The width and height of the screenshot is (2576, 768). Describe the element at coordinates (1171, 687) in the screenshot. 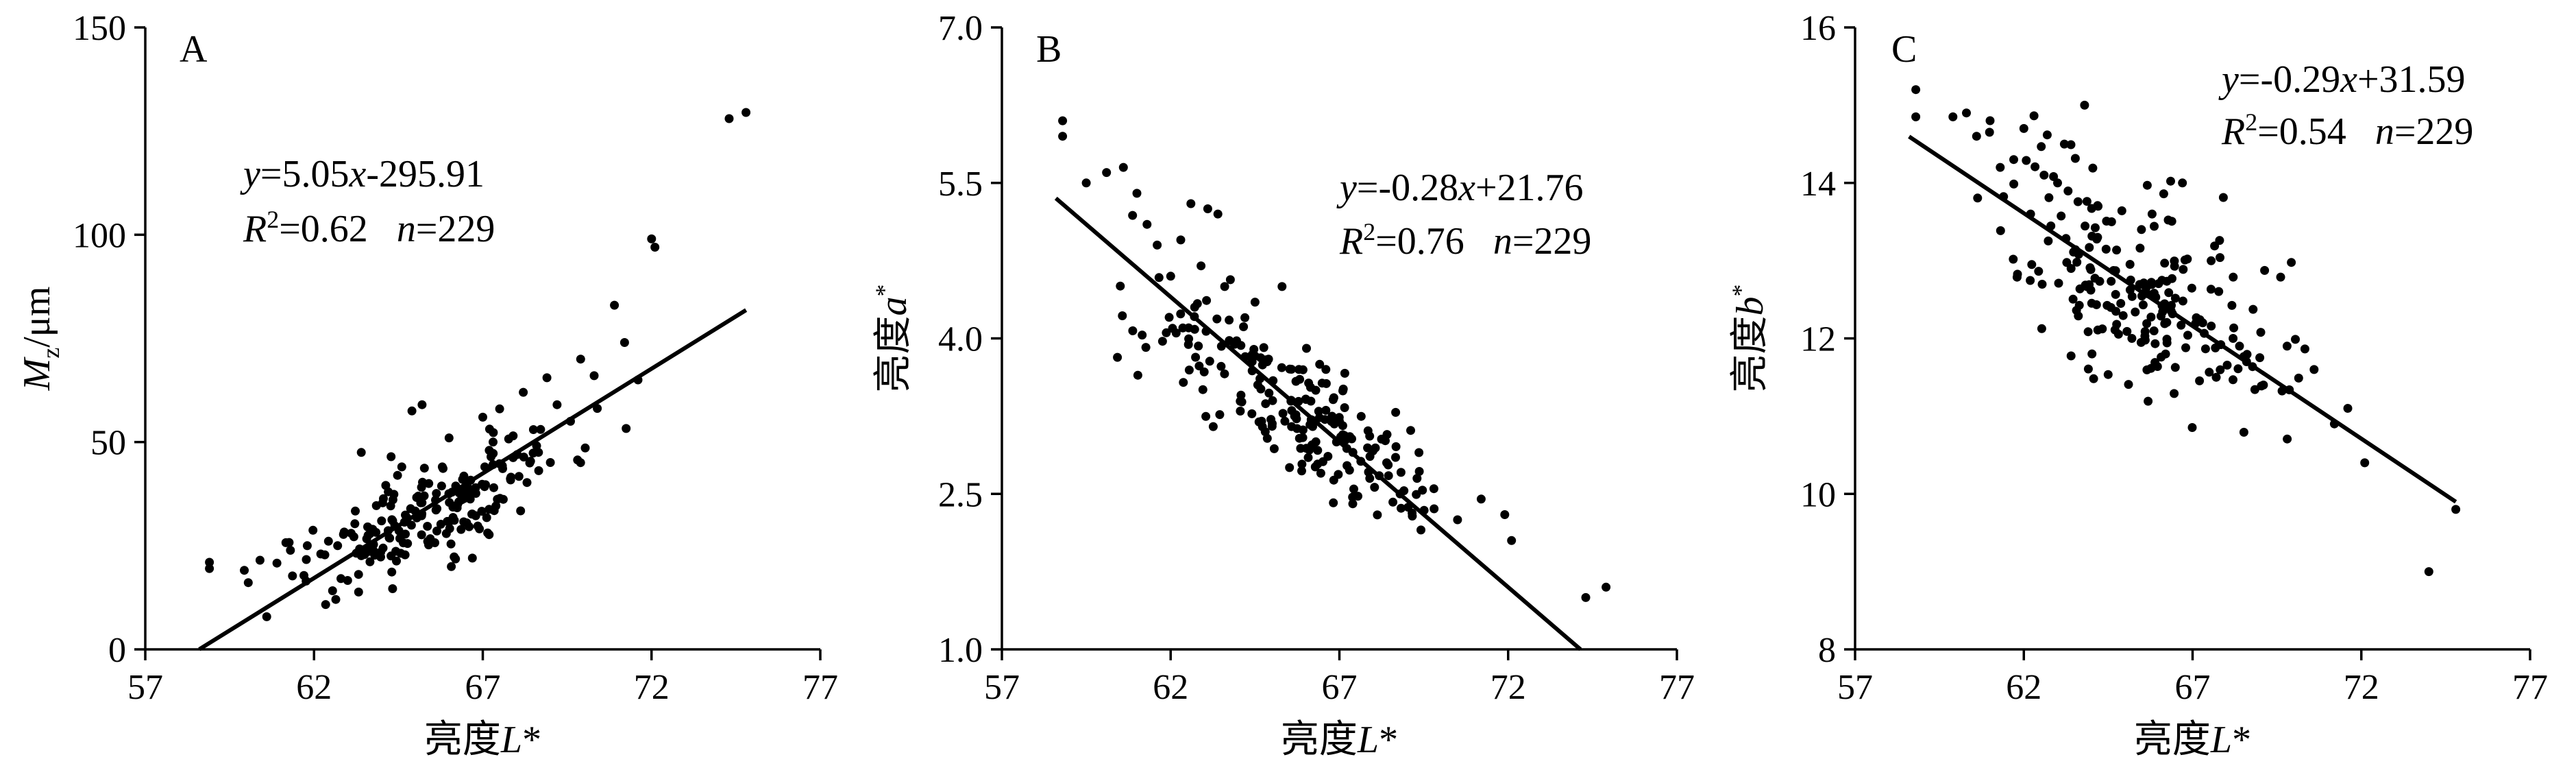

I see `panel-b-x-tick-label: 62` at that location.